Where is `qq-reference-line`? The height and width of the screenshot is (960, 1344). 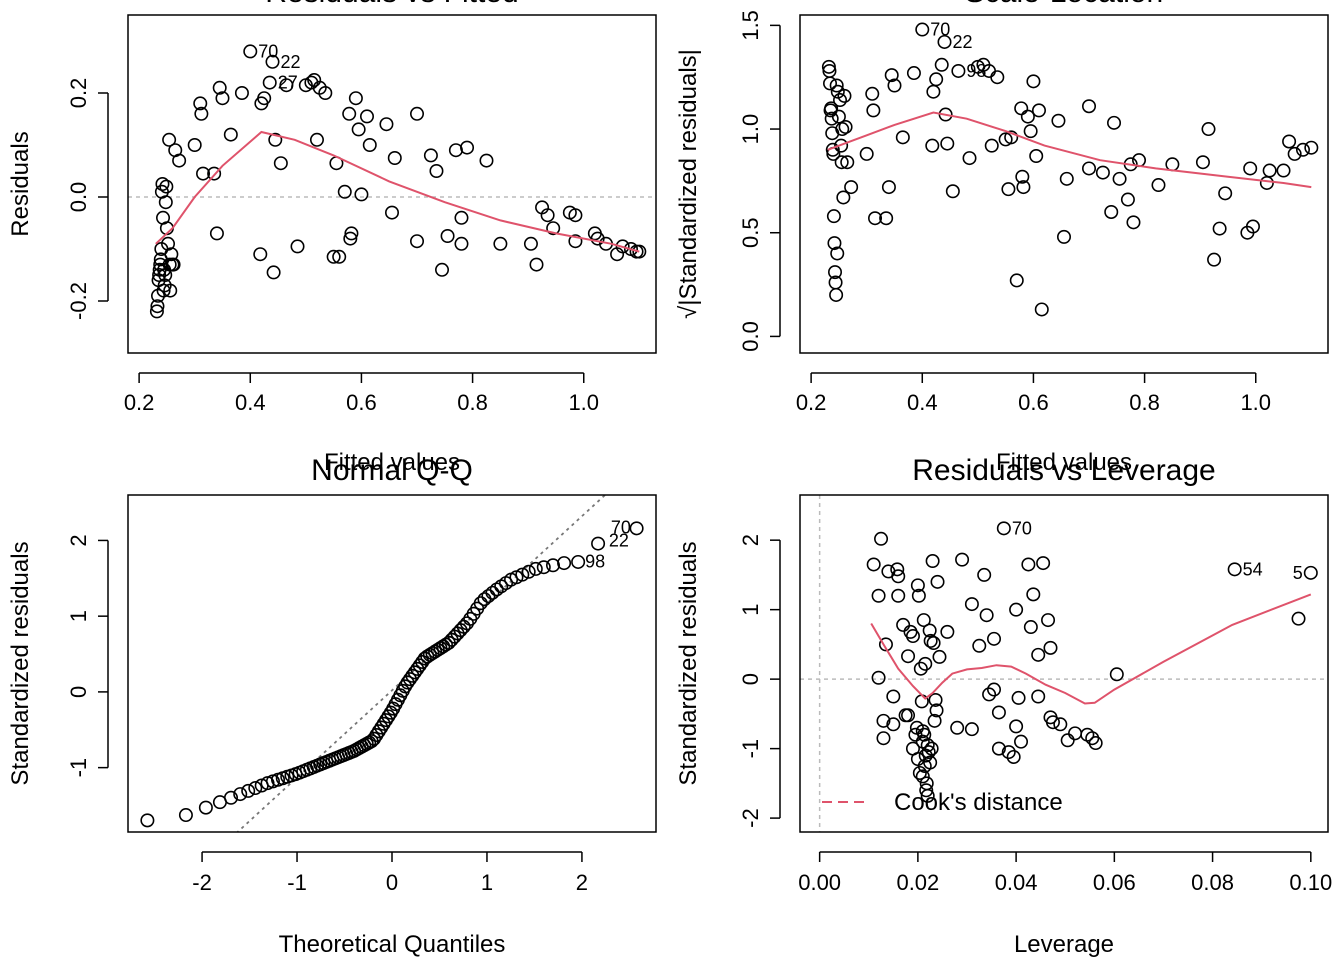
qq-reference-line is located at coordinates (421, 663).